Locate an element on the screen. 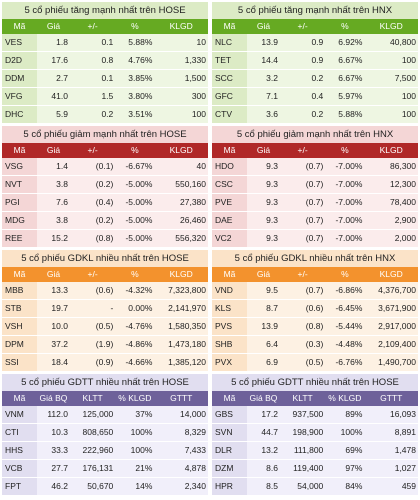  table-row: DPM 37.2 (1.9) -4.86% 1,473,180 is located at coordinates (105, 344).